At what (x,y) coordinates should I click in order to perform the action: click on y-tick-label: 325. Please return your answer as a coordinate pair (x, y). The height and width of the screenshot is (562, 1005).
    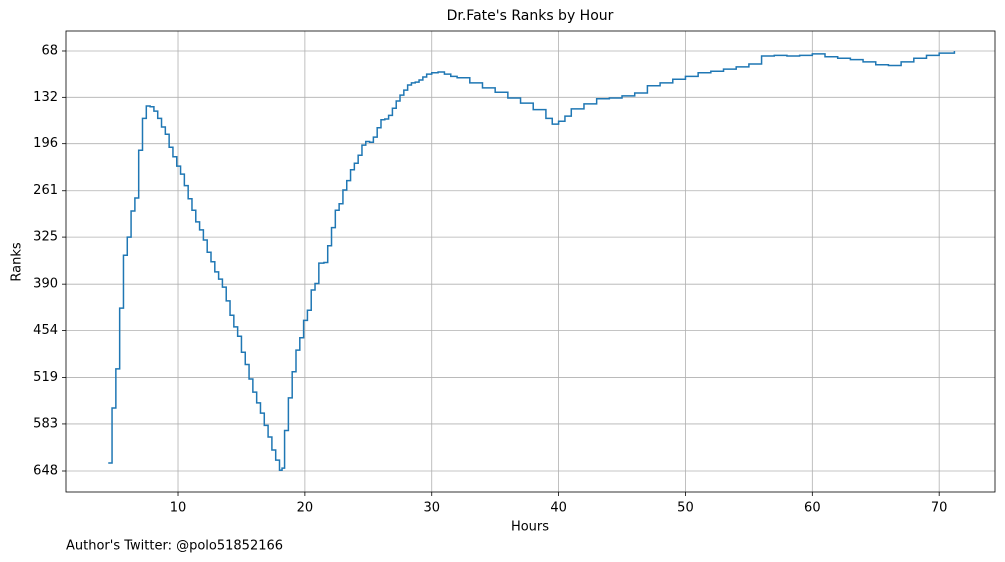
    Looking at the image, I should click on (45, 237).